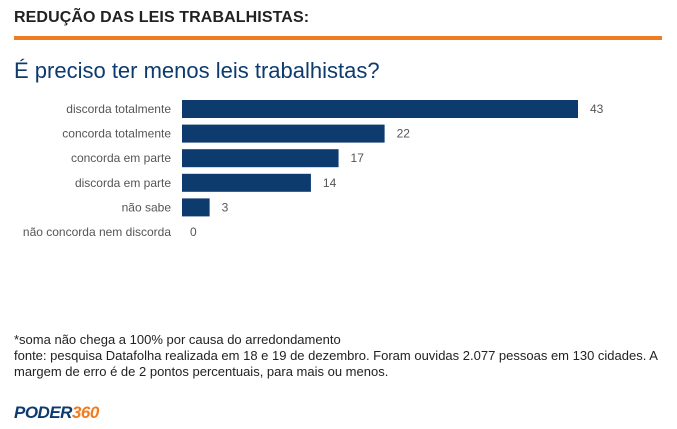 This screenshot has width=677, height=429. What do you see at coordinates (404, 134) in the screenshot?
I see `data-label: 22` at bounding box center [404, 134].